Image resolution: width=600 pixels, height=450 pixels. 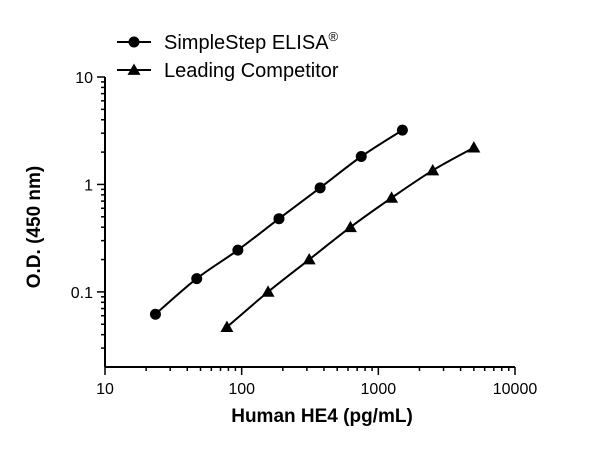 I want to click on y-axis-title: O.D. (450 nm), so click(x=34, y=227).